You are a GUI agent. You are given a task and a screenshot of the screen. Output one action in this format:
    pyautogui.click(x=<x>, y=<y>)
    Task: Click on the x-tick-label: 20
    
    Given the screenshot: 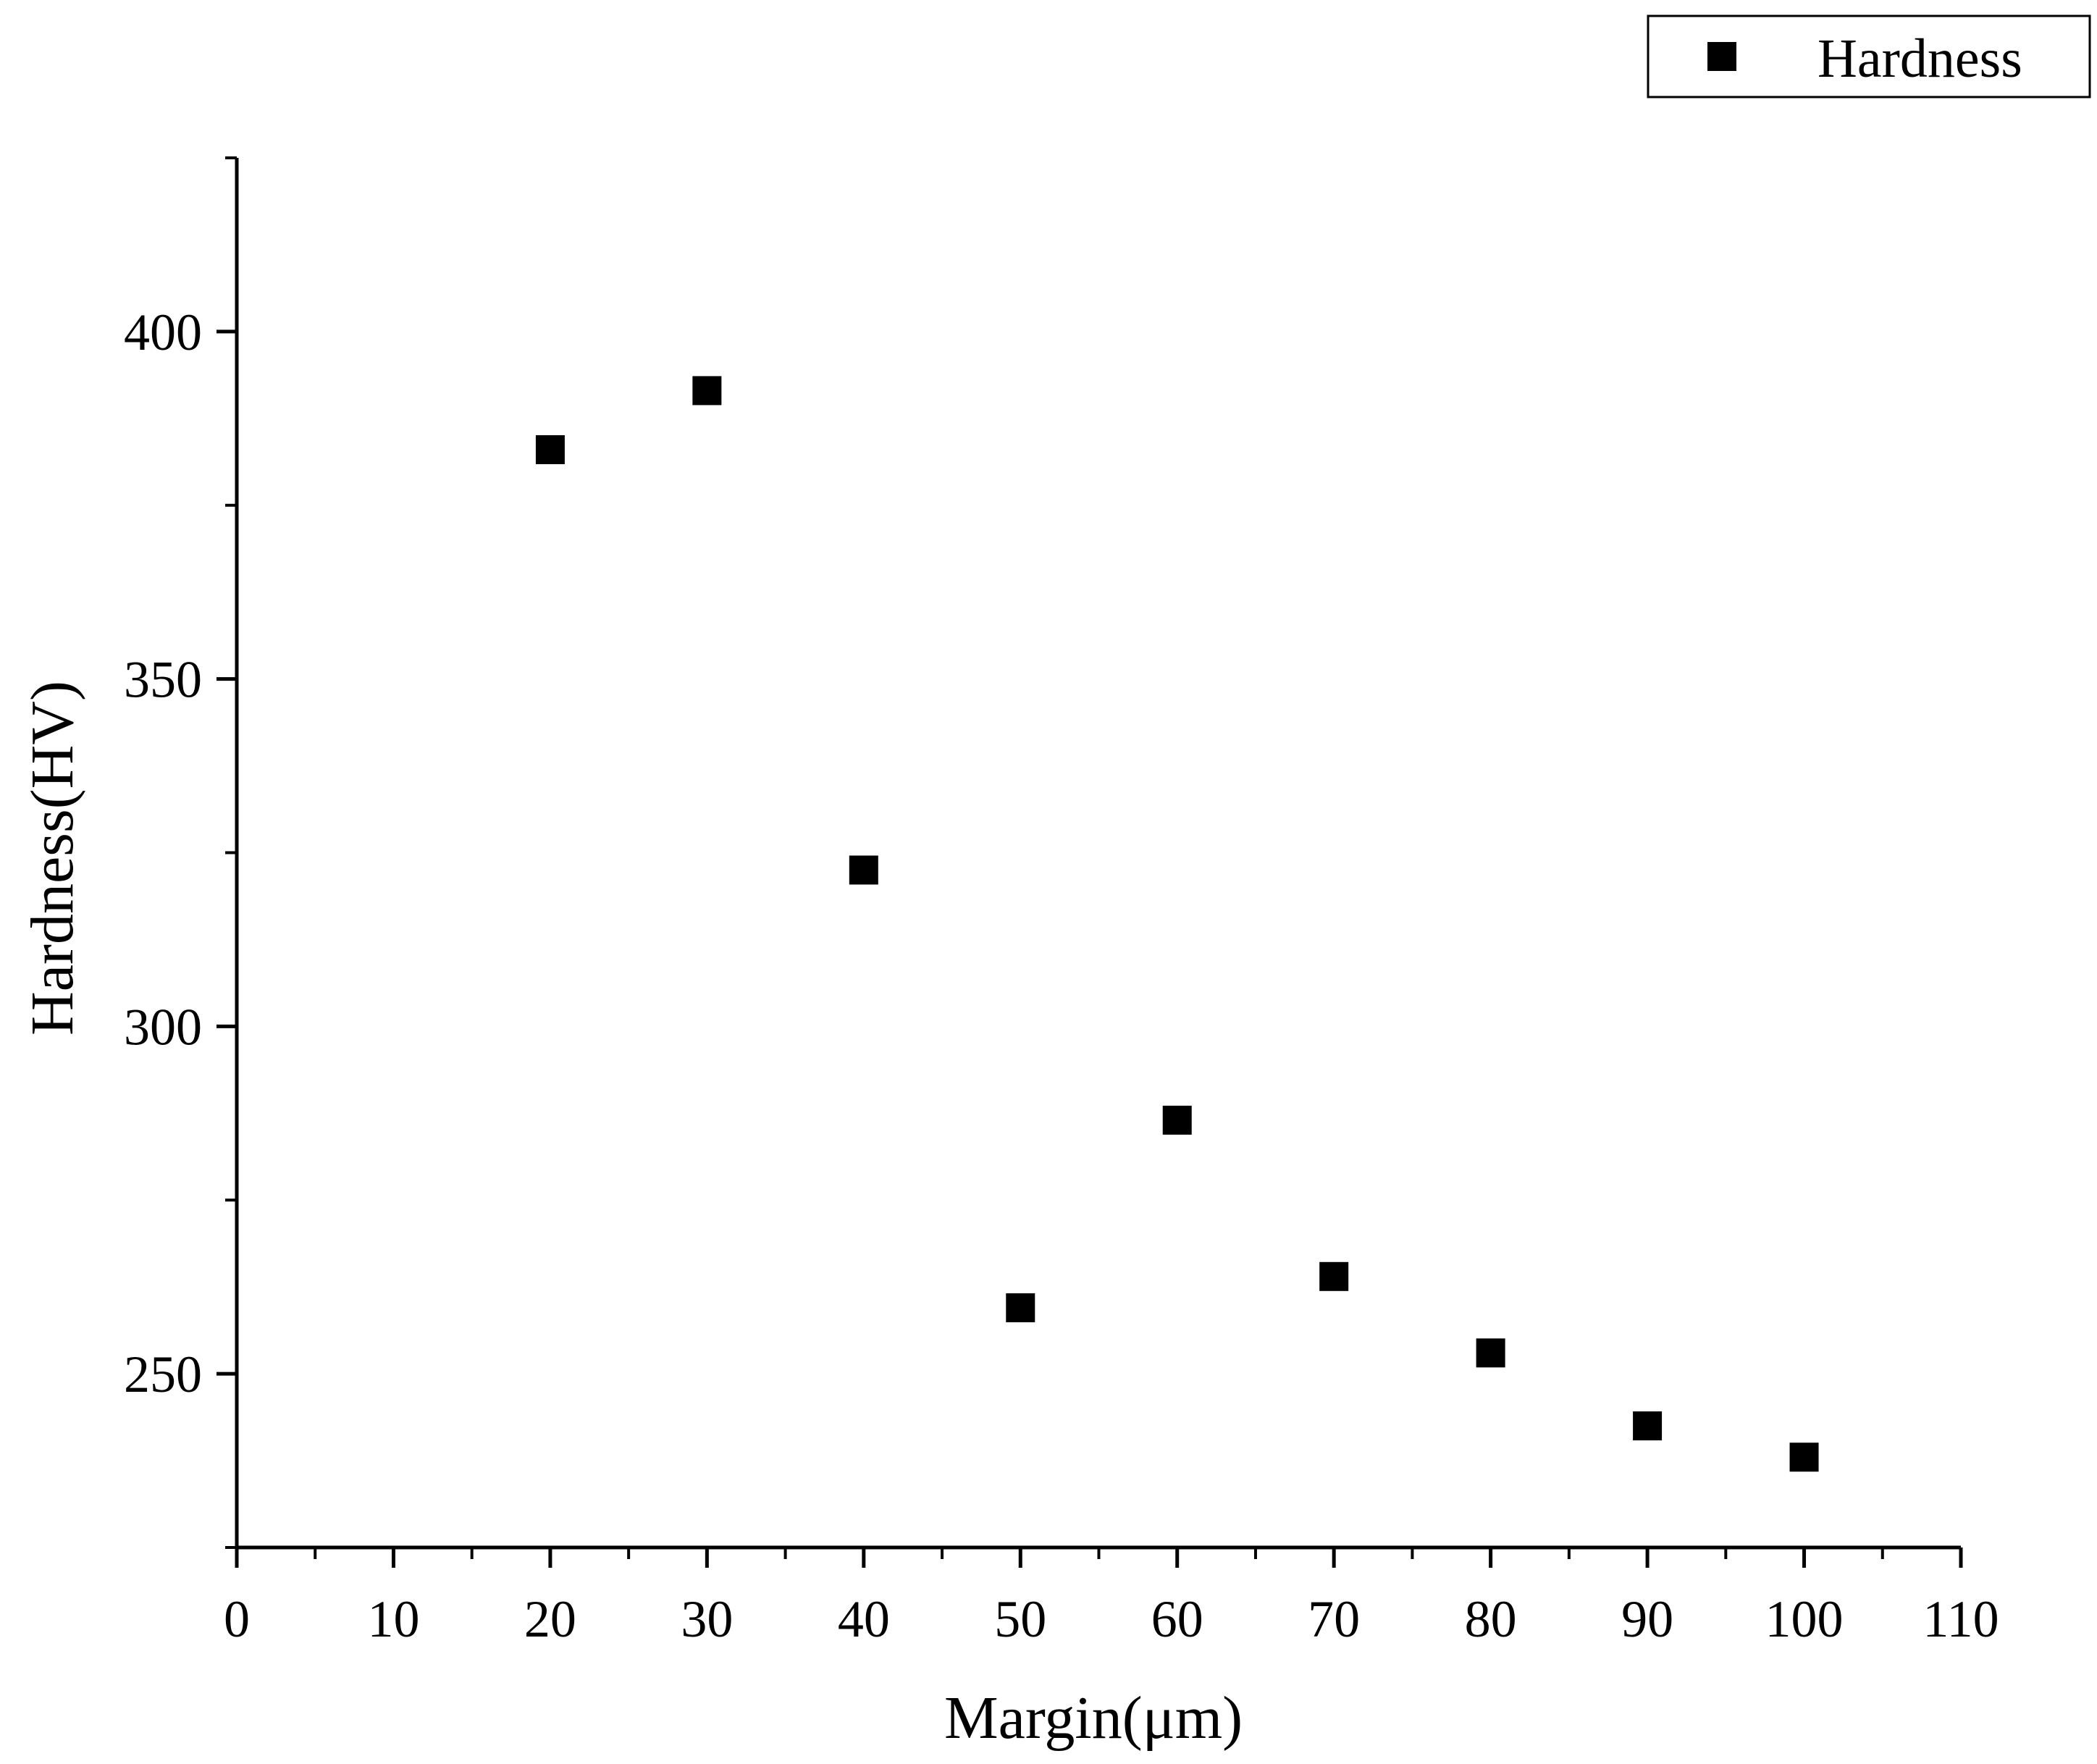 What is the action you would take?
    pyautogui.click(x=550, y=1619)
    